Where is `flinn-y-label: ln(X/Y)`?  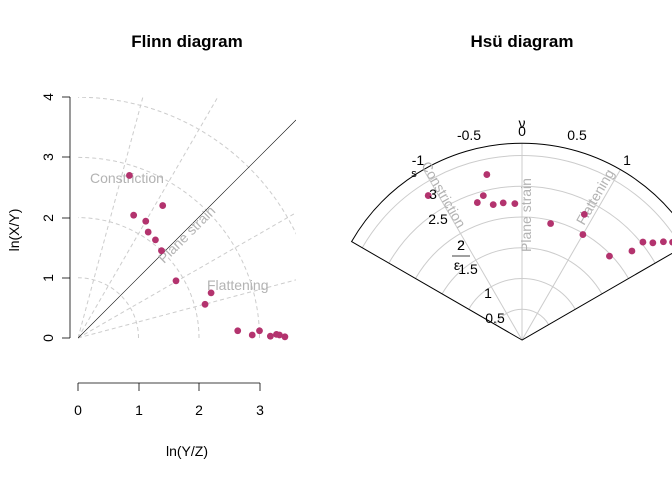
flinn-y-label: ln(X/Y) is located at coordinates (14, 230).